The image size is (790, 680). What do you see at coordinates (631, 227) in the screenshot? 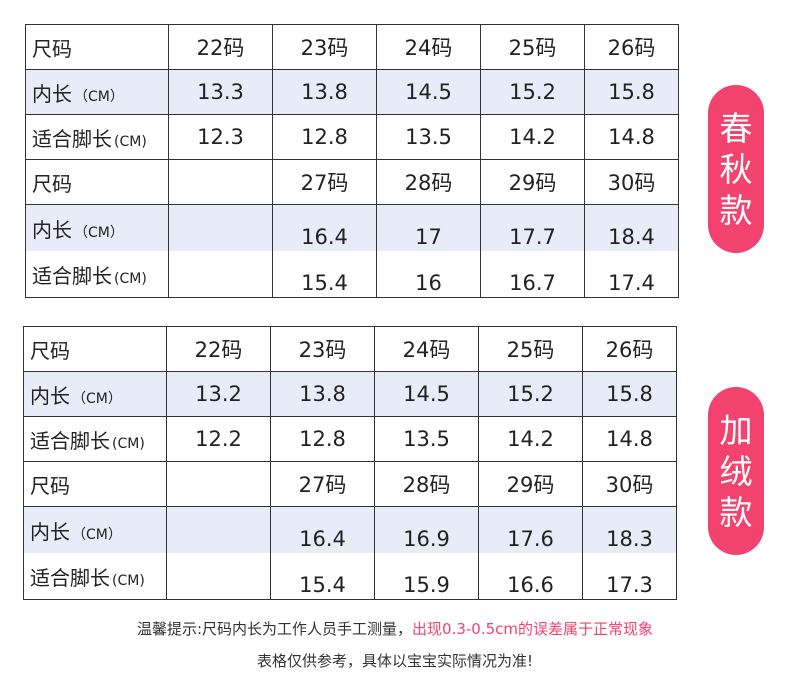
I see `table-cell: 18.4` at bounding box center [631, 227].